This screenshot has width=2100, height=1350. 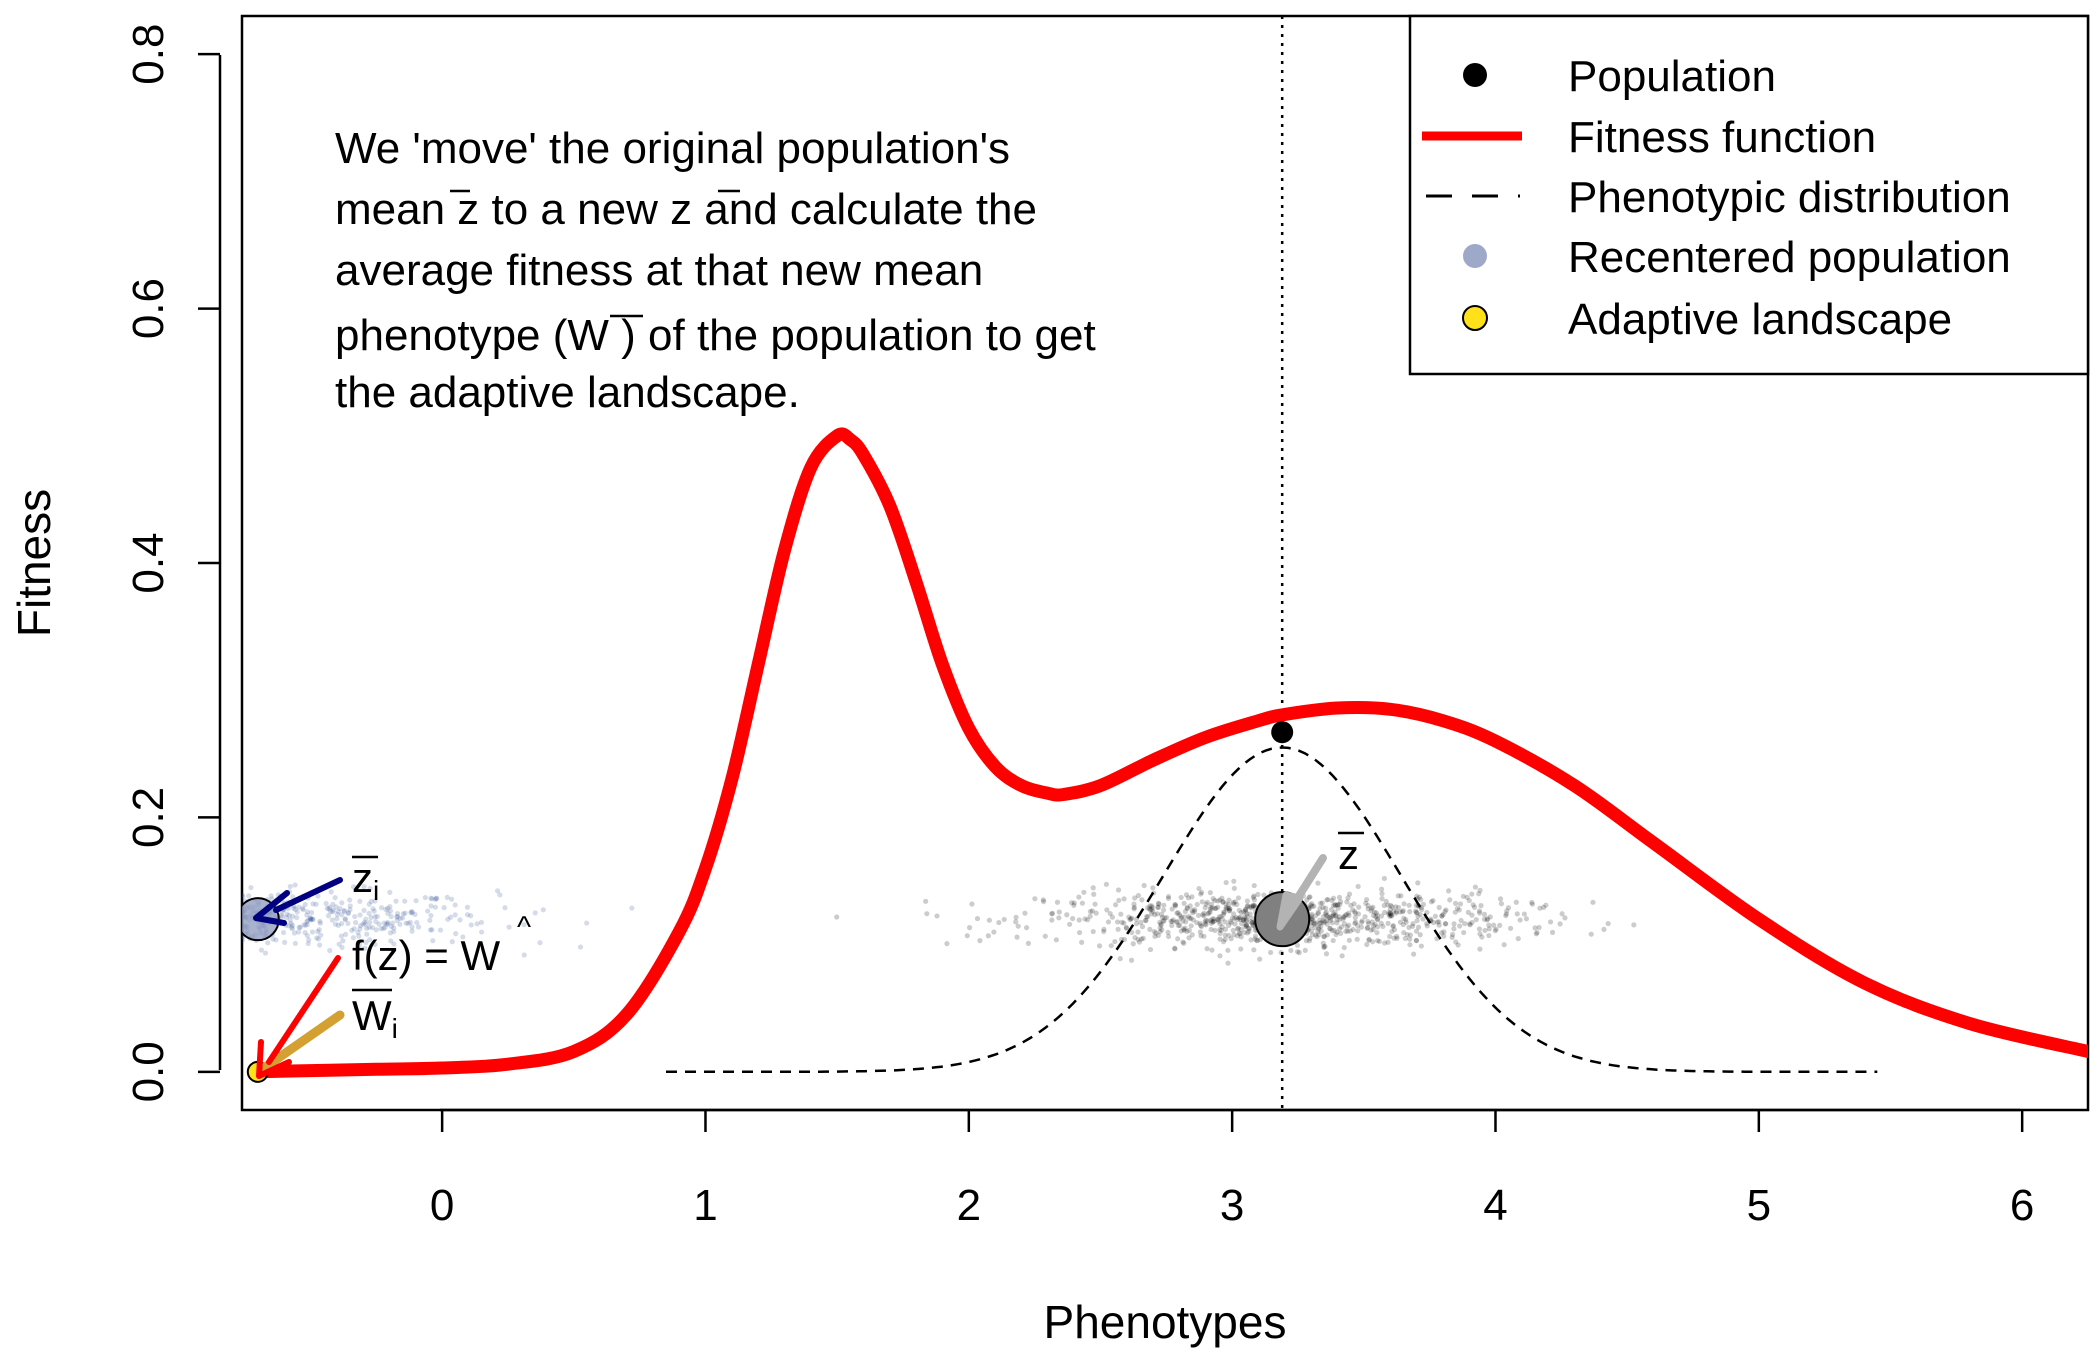 What do you see at coordinates (1760, 319) in the screenshot?
I see `legend-label-landscape: Adaptive landscape` at bounding box center [1760, 319].